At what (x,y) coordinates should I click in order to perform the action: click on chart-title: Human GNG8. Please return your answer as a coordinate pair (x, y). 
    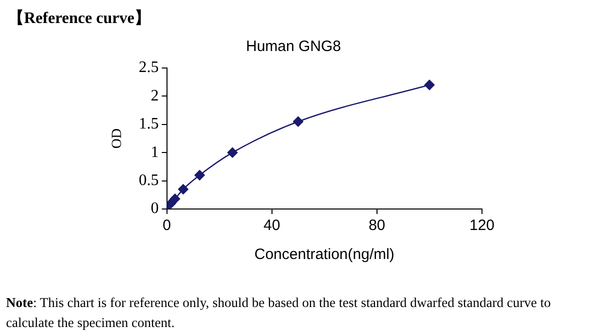
    Looking at the image, I should click on (294, 47).